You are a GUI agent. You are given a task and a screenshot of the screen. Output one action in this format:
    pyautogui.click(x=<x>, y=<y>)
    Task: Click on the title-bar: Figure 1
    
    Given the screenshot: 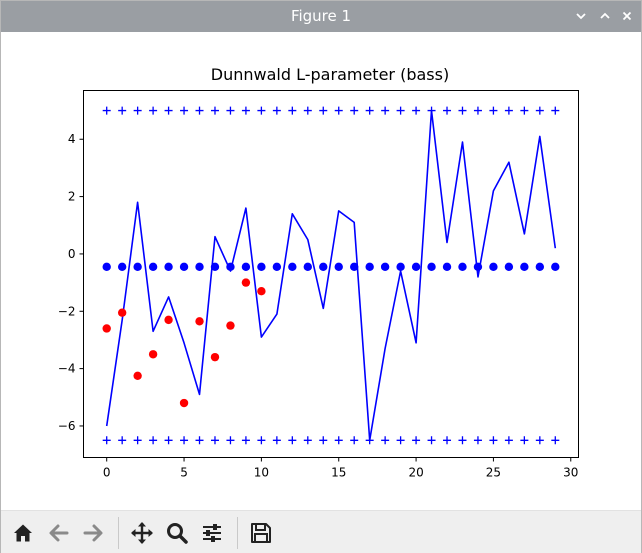 What is the action you would take?
    pyautogui.click(x=321, y=16)
    